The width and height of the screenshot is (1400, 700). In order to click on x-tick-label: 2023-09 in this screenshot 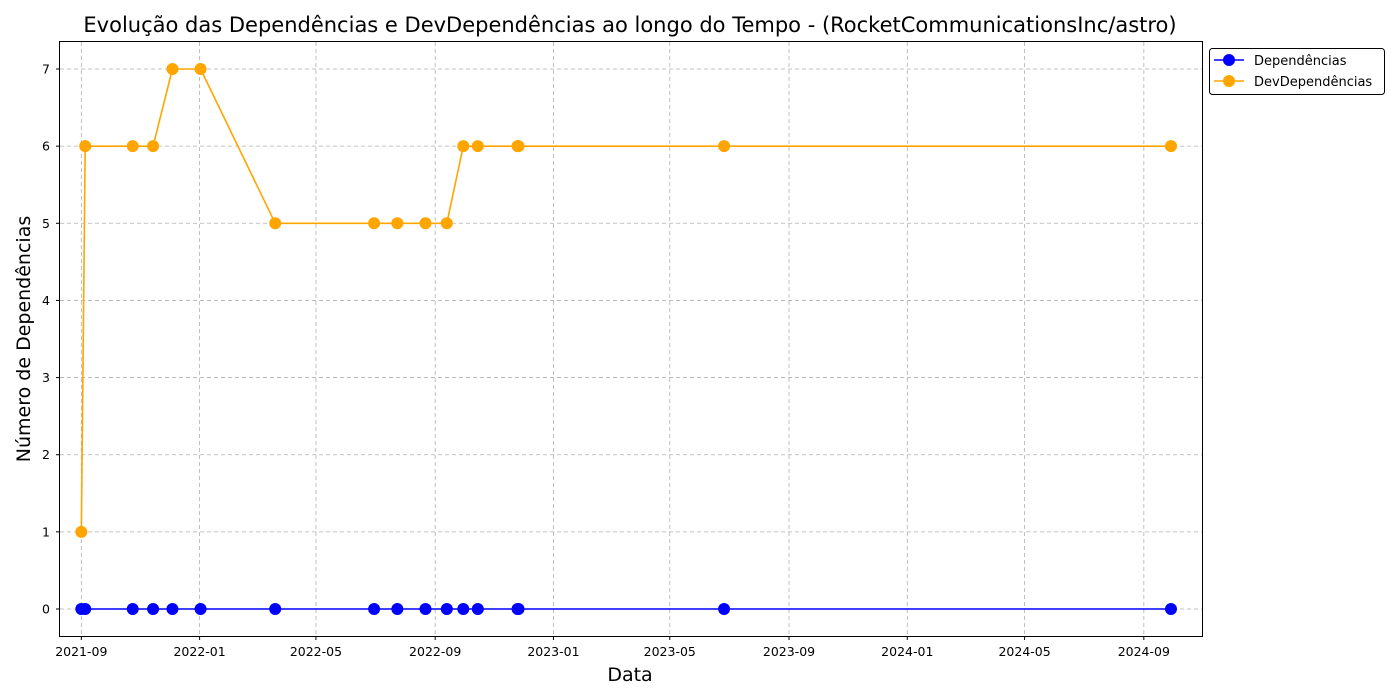, I will do `click(789, 651)`.